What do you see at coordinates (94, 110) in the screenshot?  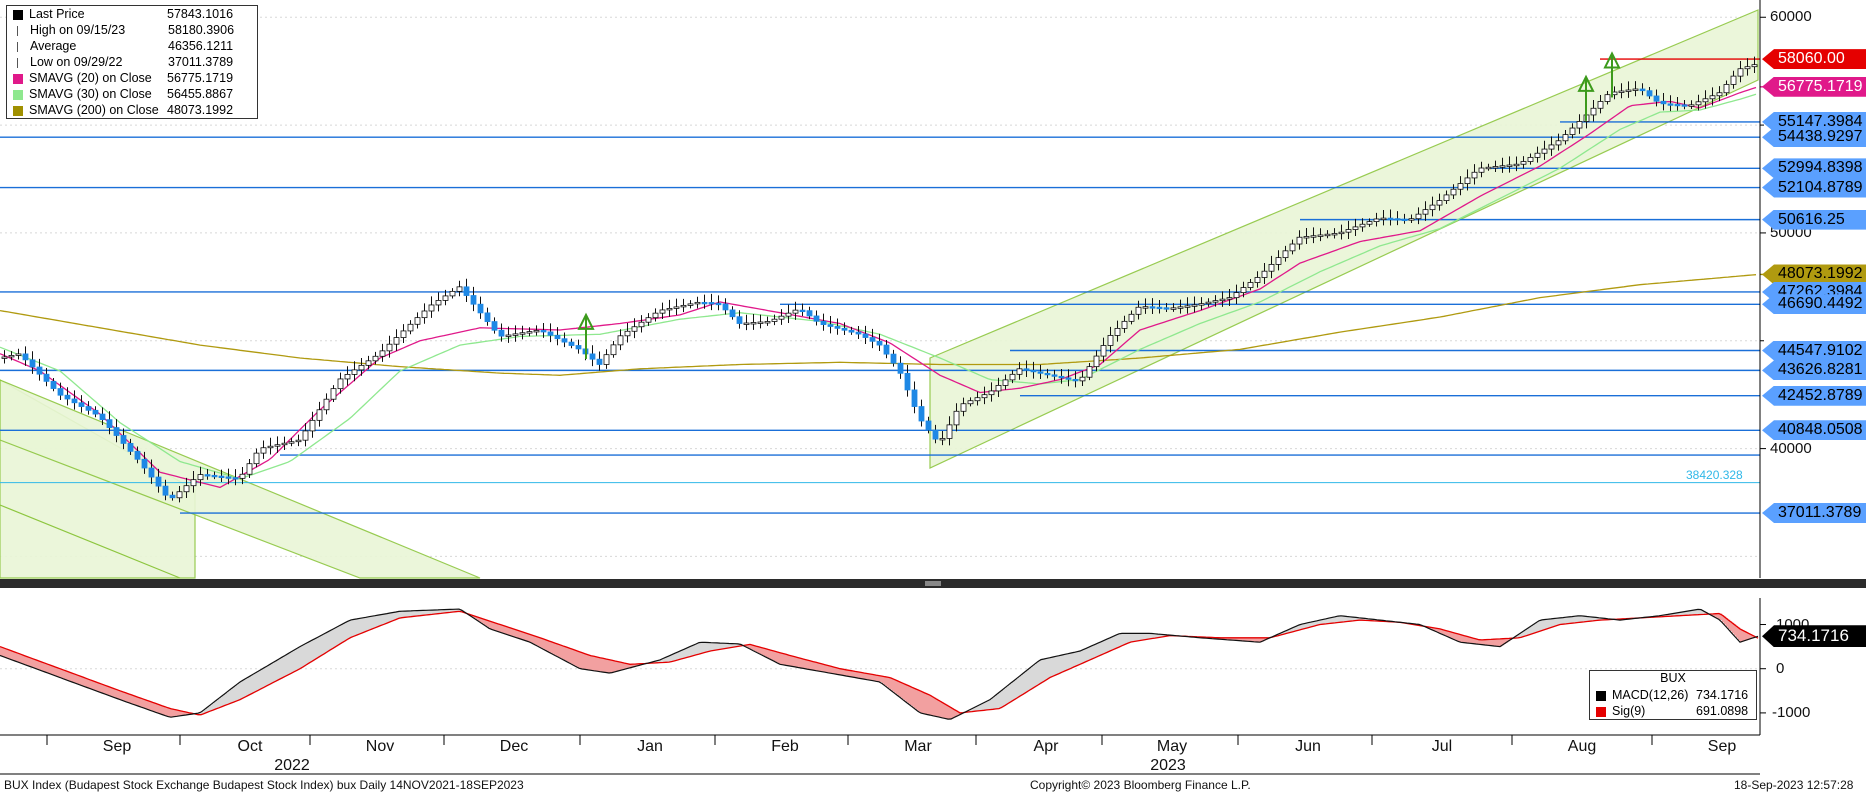 I see `legend-name: SMAVG (200) on Close` at bounding box center [94, 110].